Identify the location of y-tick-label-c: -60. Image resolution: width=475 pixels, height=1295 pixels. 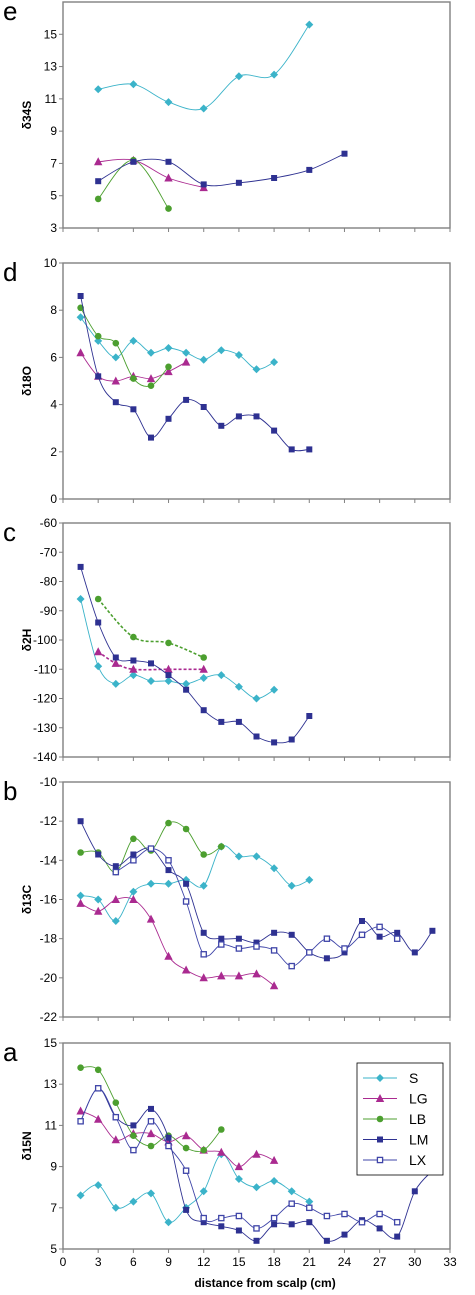
(49, 523).